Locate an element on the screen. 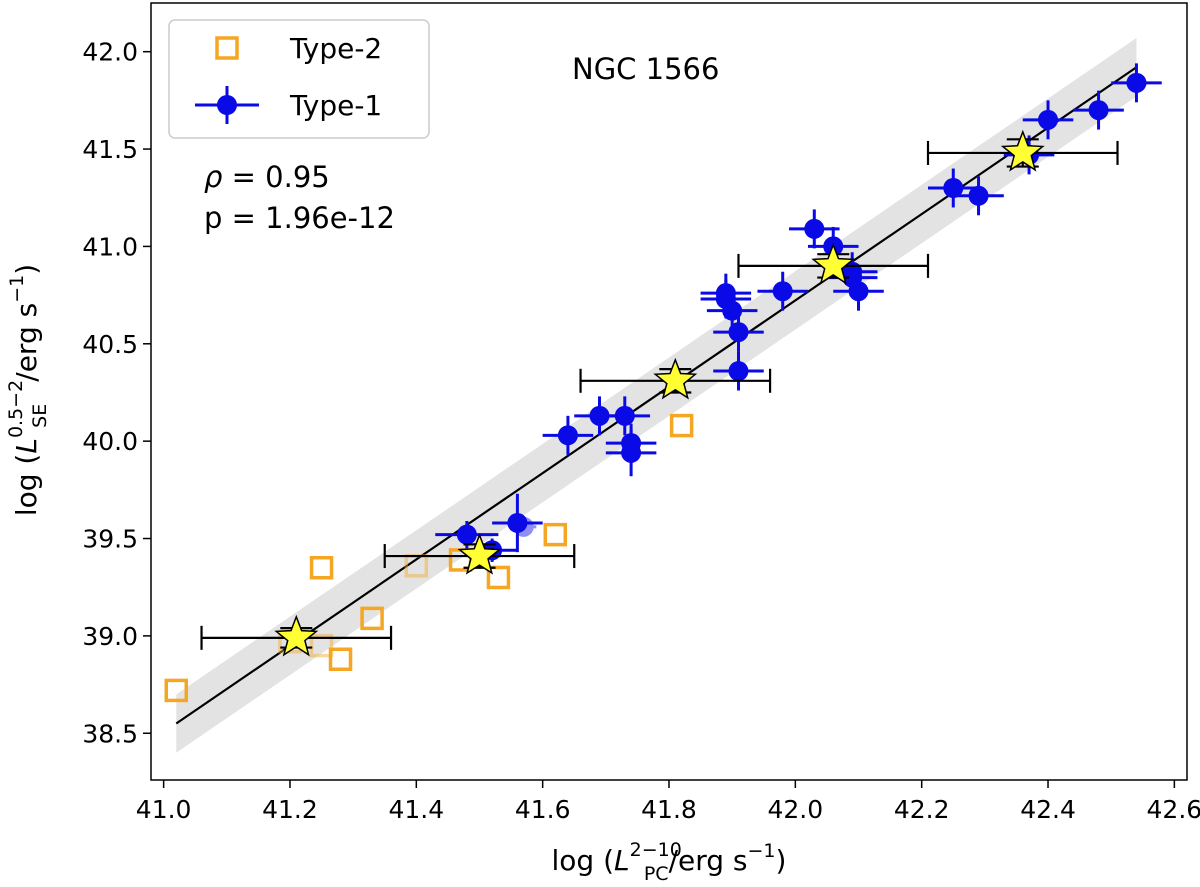 The height and width of the screenshot is (887, 1200). correlation-p-value: p = 1.96e-12 is located at coordinates (299, 218).